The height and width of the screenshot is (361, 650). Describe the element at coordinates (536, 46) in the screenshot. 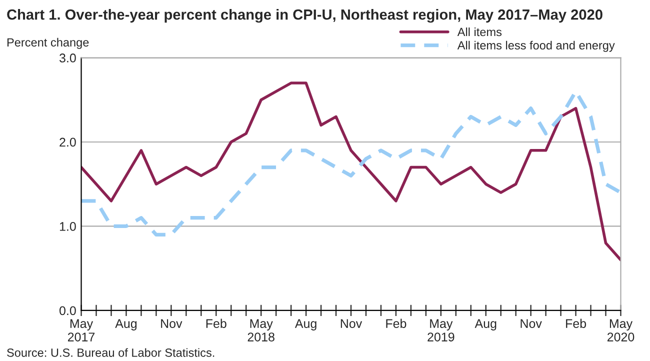

I see `legend-label: All items less food and energy` at that location.